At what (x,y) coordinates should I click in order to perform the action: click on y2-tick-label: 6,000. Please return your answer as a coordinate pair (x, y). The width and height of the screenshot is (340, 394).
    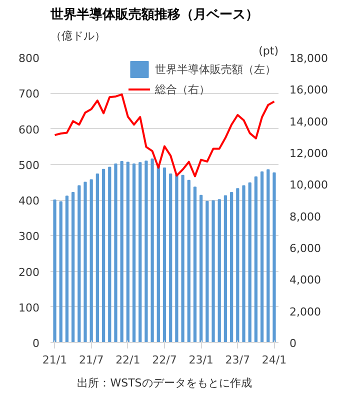
    Looking at the image, I should click on (305, 248).